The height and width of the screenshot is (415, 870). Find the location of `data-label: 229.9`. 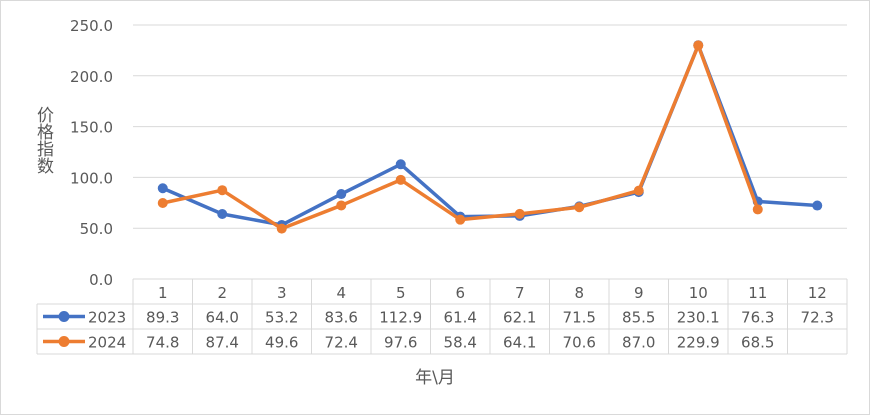

data-label: 229.9 is located at coordinates (698, 343).